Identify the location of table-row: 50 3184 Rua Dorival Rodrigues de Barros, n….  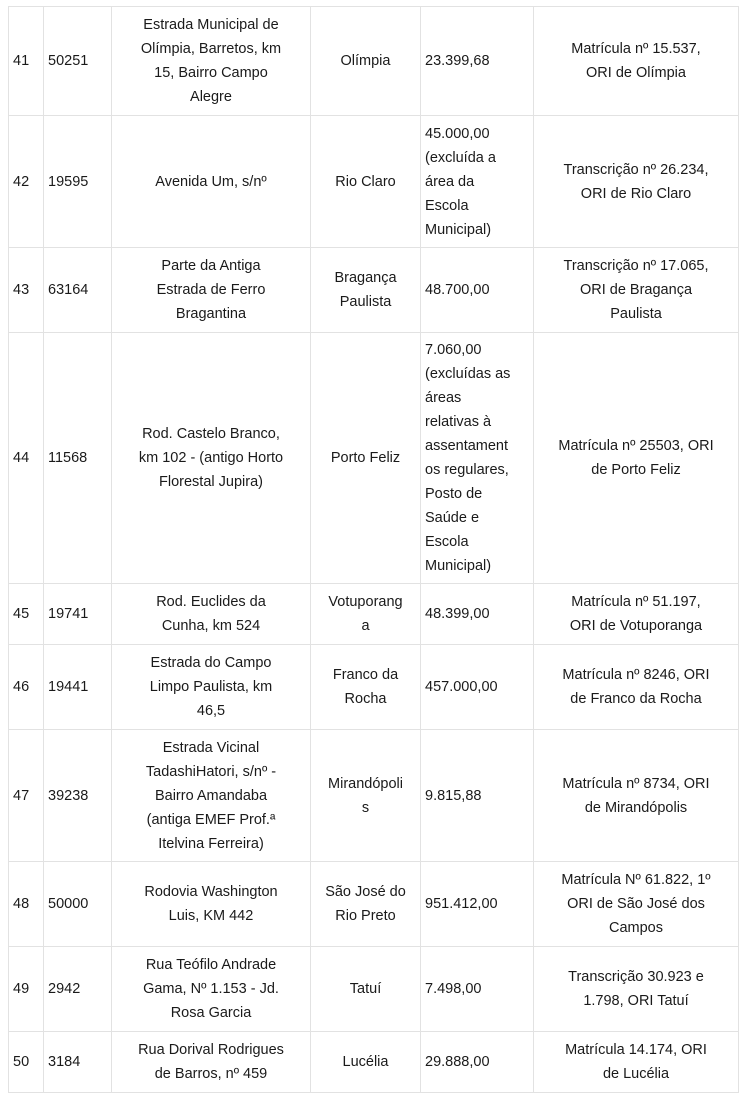
(373, 1062).